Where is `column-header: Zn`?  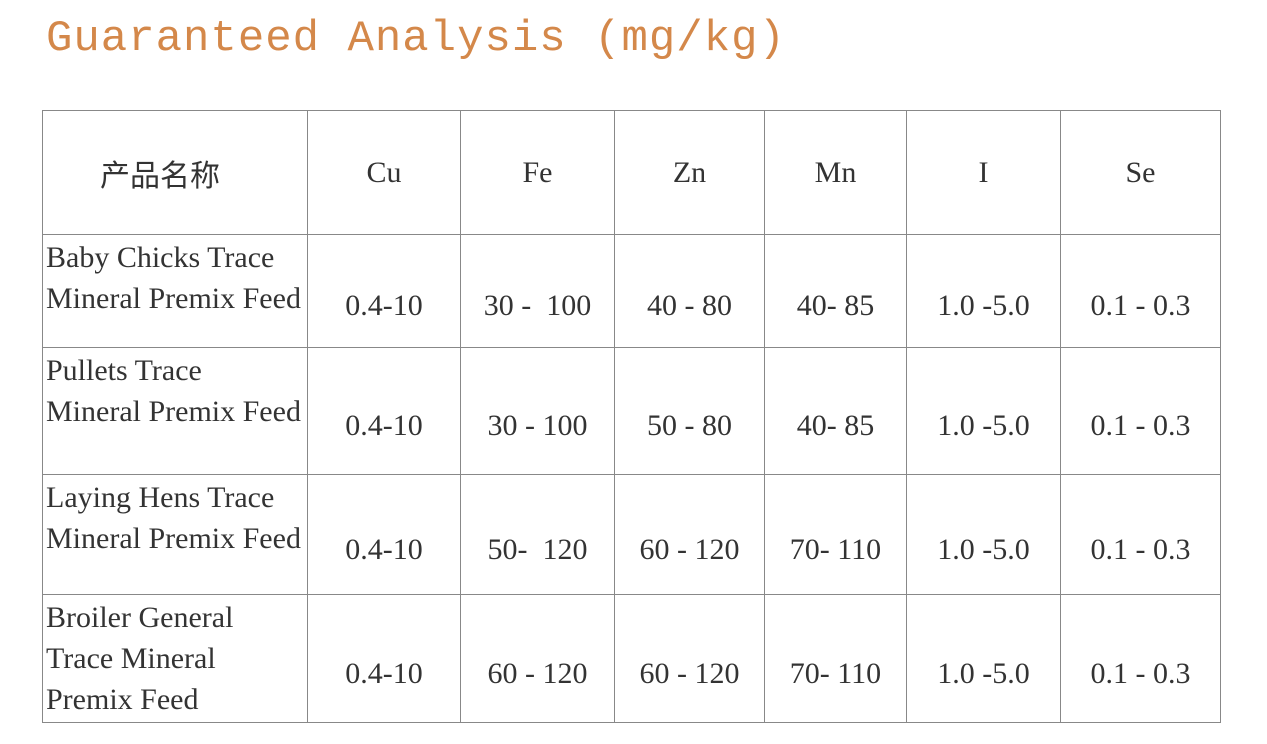
column-header: Zn is located at coordinates (689, 172).